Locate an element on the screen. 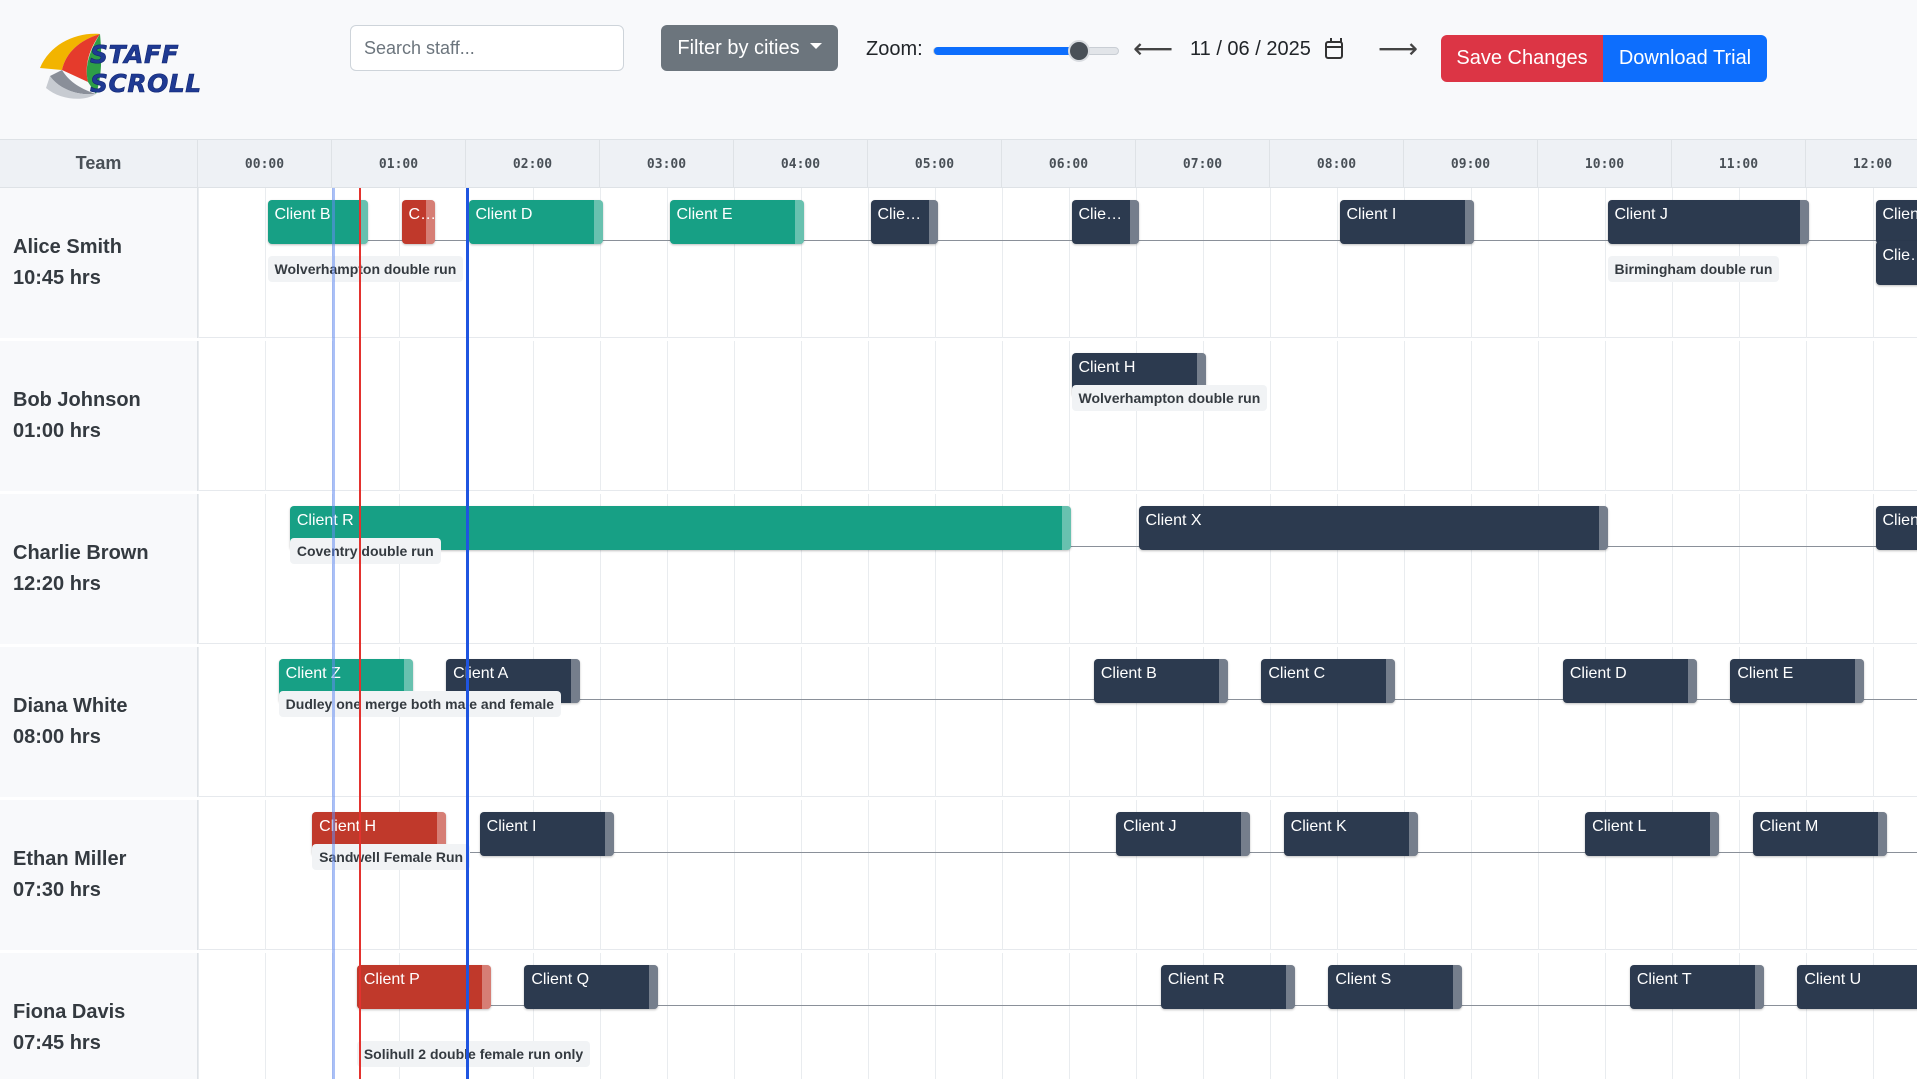  team-column-header: Team is located at coordinates (99, 163).